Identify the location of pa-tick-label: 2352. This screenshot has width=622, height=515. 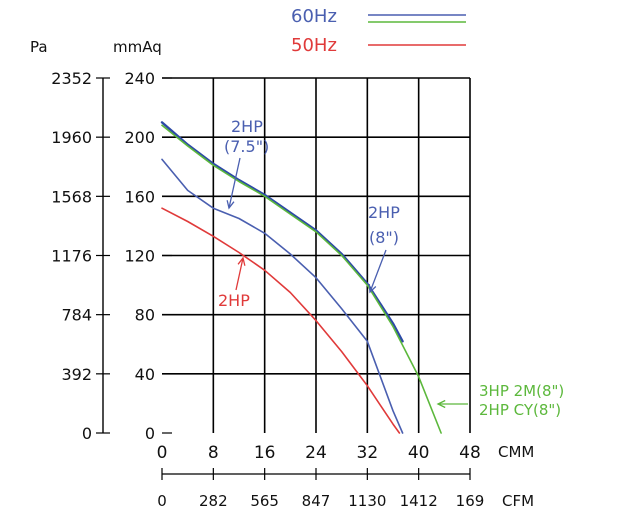
(71, 78).